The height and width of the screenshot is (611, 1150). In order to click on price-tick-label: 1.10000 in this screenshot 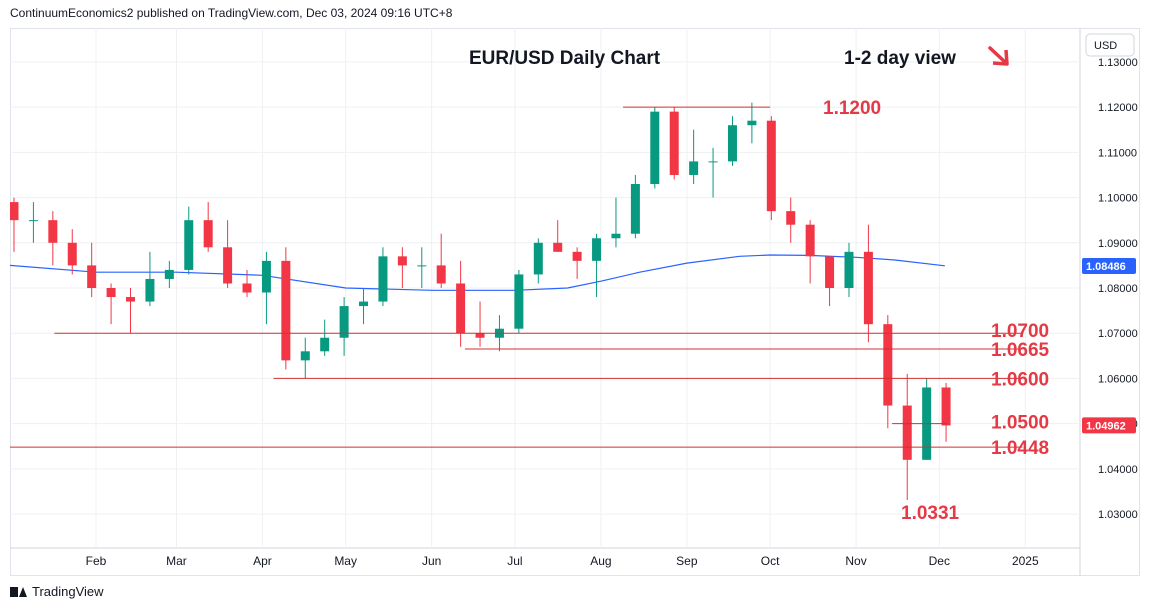, I will do `click(1118, 199)`.